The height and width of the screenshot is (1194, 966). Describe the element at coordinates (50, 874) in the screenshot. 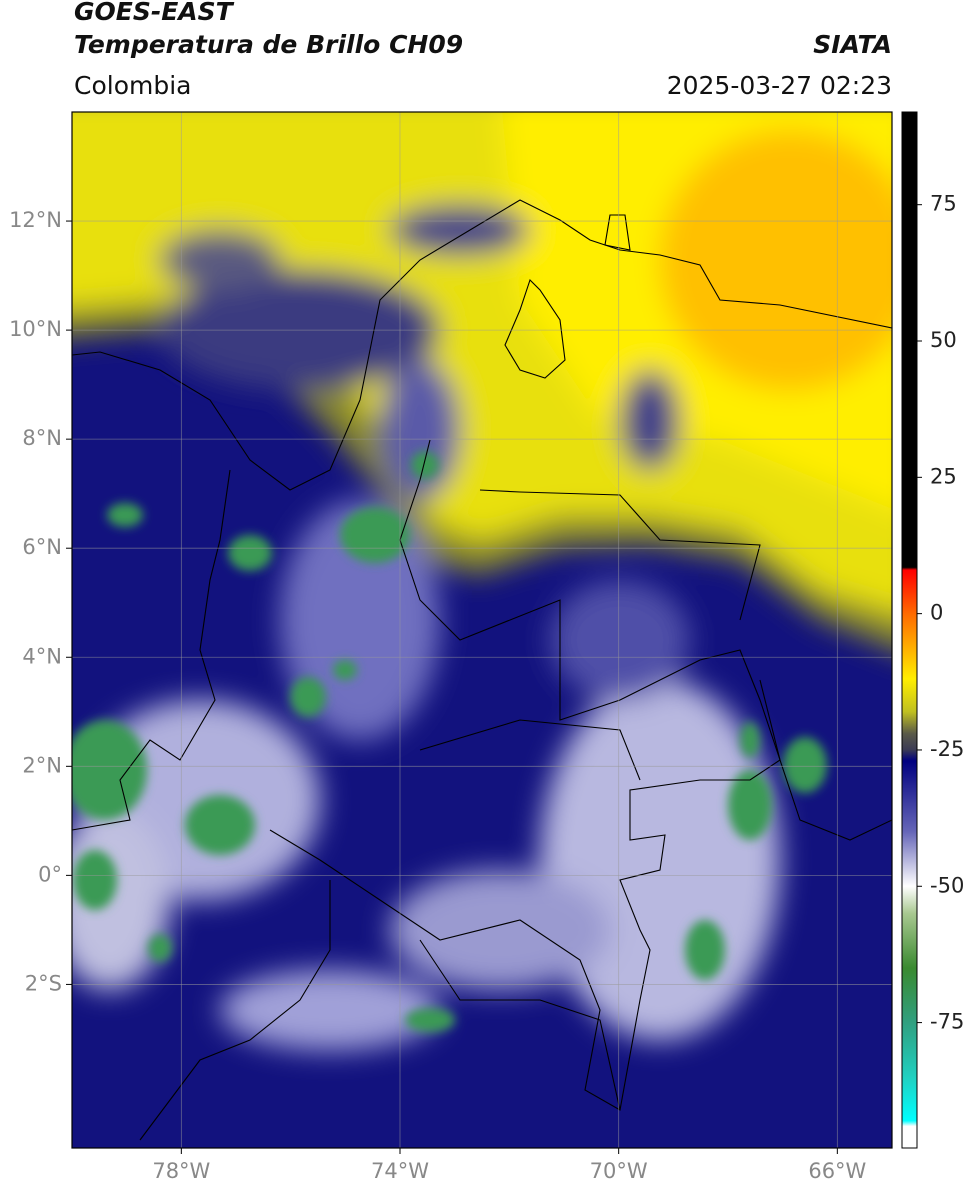

I see `y-tick-label: 0°` at that location.